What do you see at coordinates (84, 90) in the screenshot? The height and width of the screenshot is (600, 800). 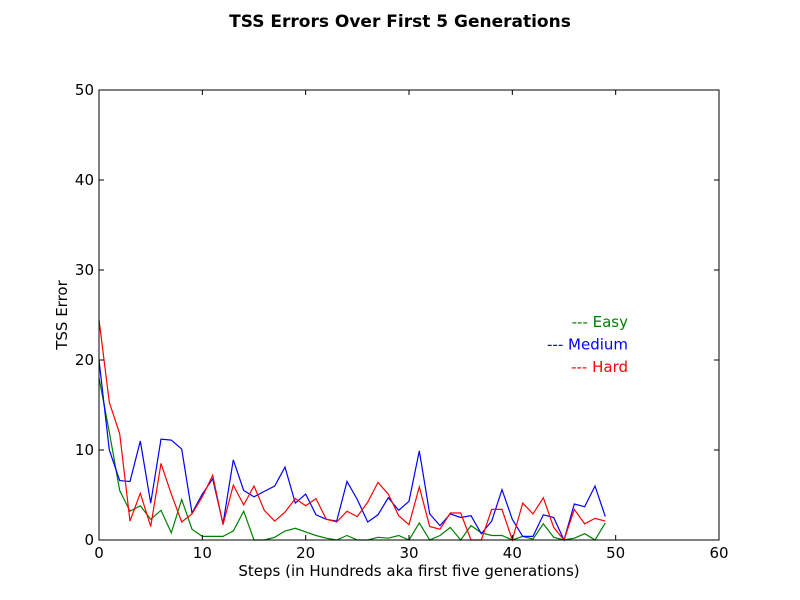 I see `y-tick-label: 50` at bounding box center [84, 90].